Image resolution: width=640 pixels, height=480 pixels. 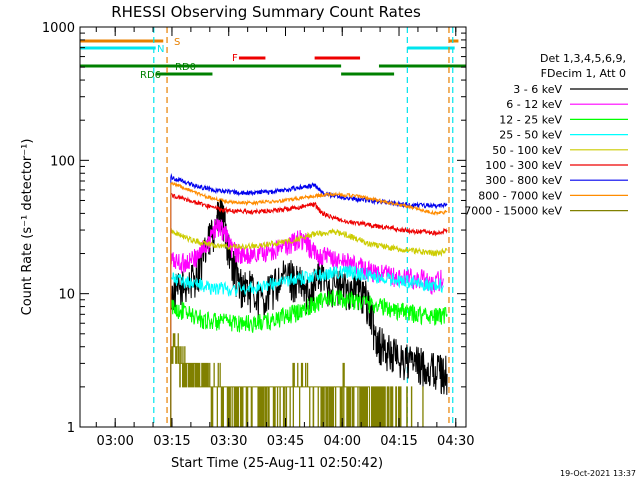 What do you see at coordinates (285, 441) in the screenshot?
I see `x-tick-label: 03:45` at bounding box center [285, 441].